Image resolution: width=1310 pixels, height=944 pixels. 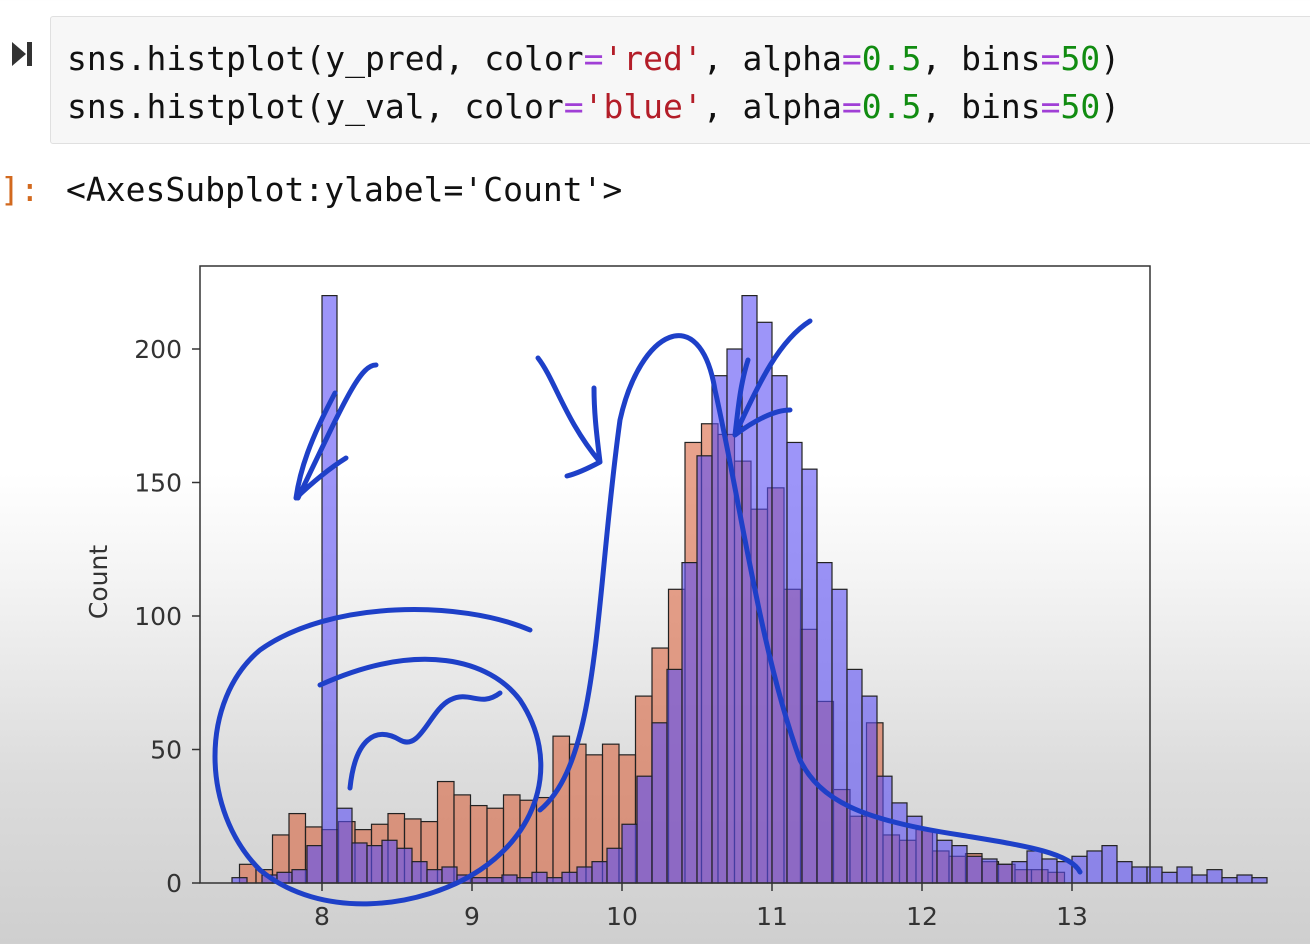 What do you see at coordinates (158, 349) in the screenshot?
I see `y-tick-label: 200` at bounding box center [158, 349].